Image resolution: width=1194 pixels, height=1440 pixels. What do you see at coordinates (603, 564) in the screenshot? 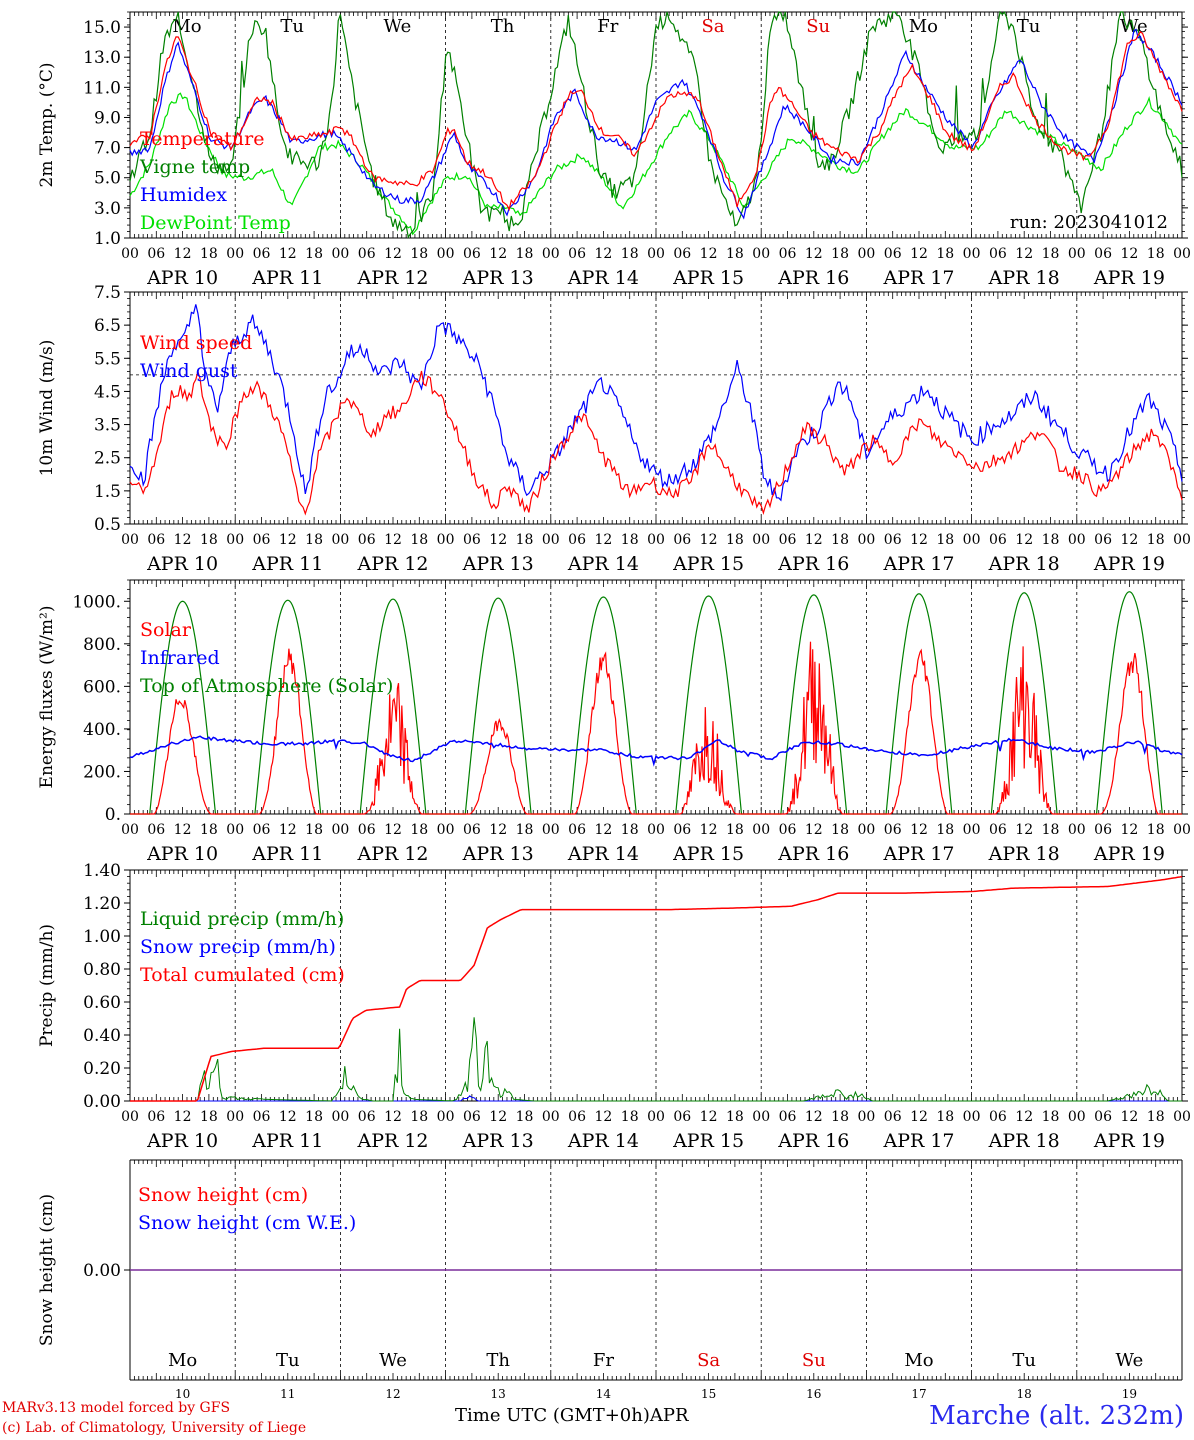
I see `date-label: APR 14` at bounding box center [603, 564].